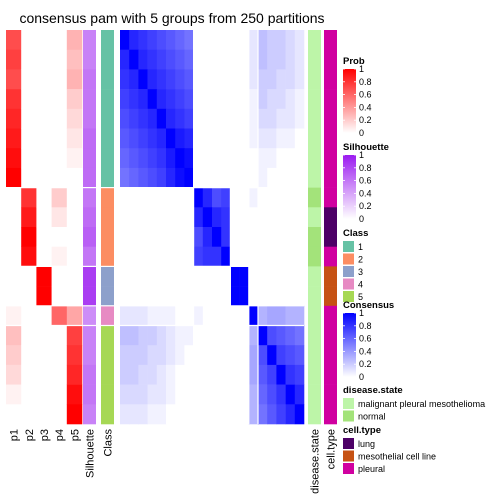 This screenshot has width=504, height=504. Describe the element at coordinates (365, 95) in the screenshot. I see `prob-legend-tick-label: 0.6` at that location.